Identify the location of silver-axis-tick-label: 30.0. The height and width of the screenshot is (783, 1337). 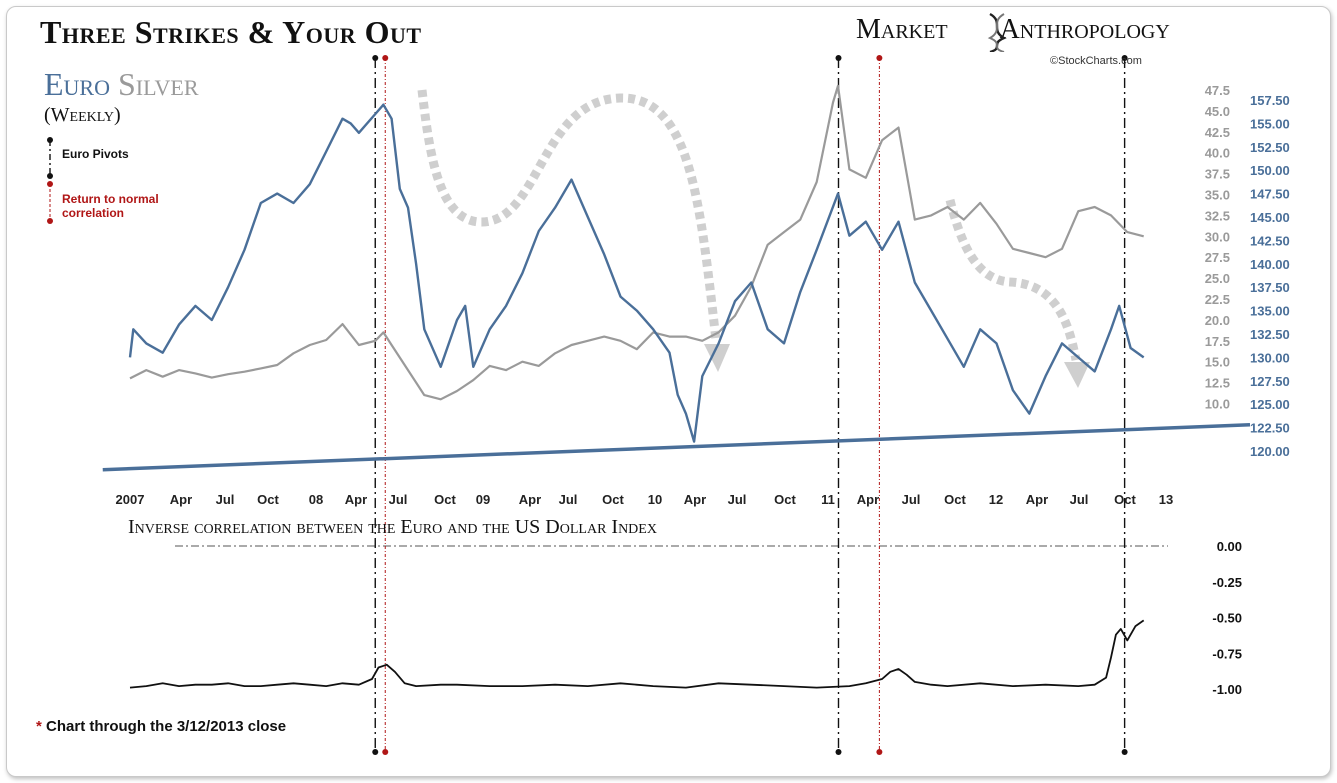
(1217, 236).